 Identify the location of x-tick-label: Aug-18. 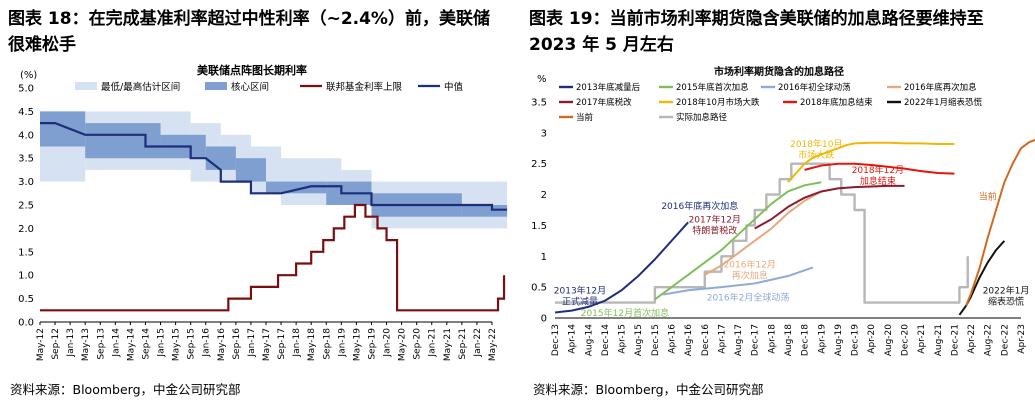
(789, 340).